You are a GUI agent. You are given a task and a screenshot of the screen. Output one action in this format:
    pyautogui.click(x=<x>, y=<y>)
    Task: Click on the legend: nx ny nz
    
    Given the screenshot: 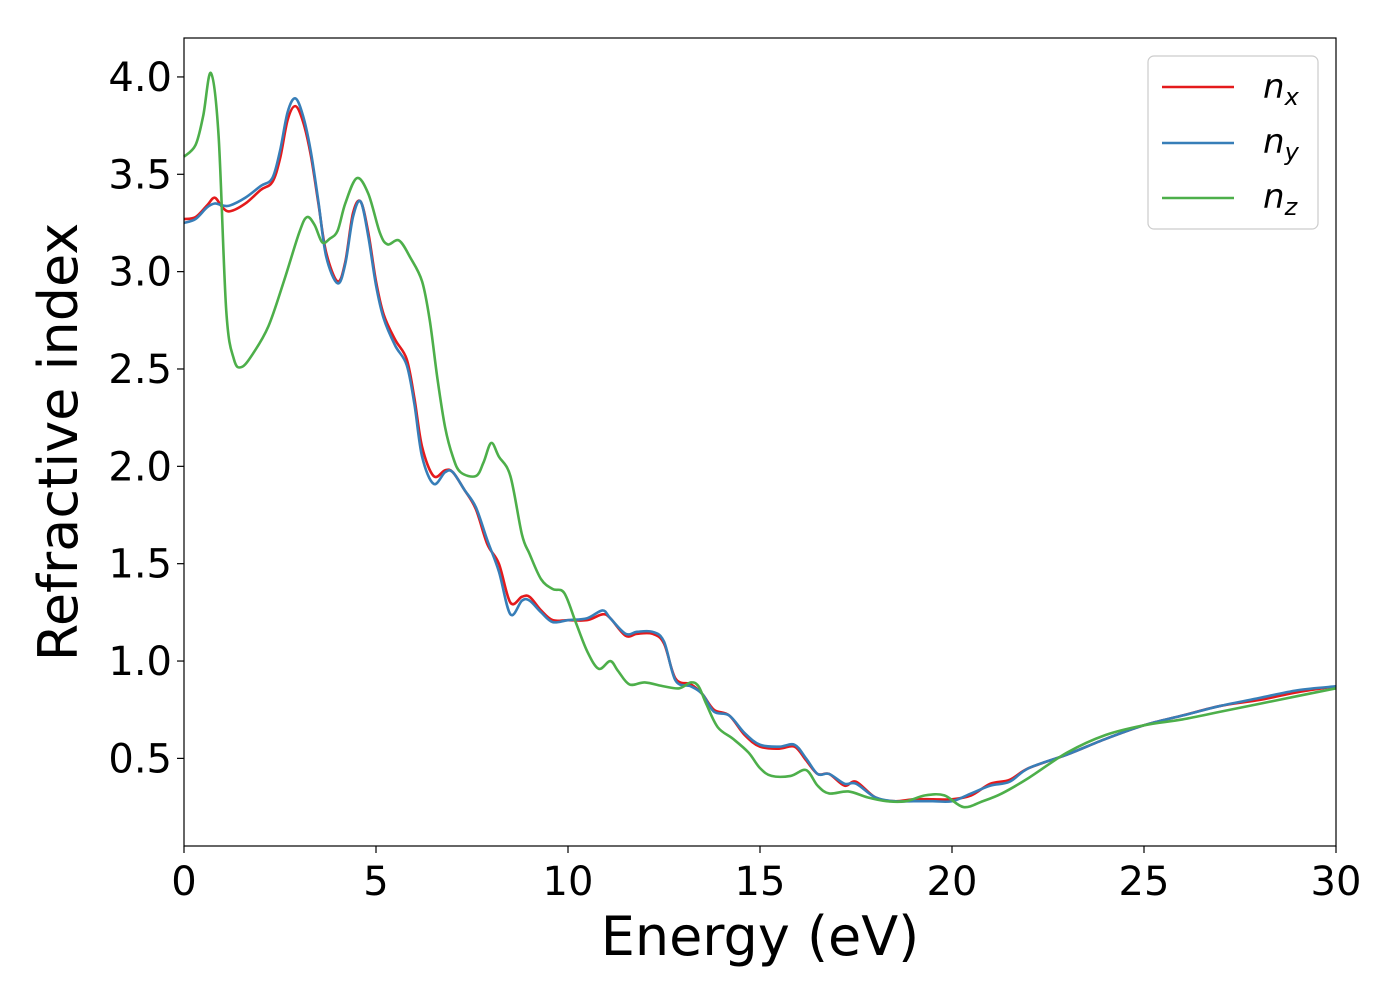 What is the action you would take?
    pyautogui.click(x=1233, y=142)
    